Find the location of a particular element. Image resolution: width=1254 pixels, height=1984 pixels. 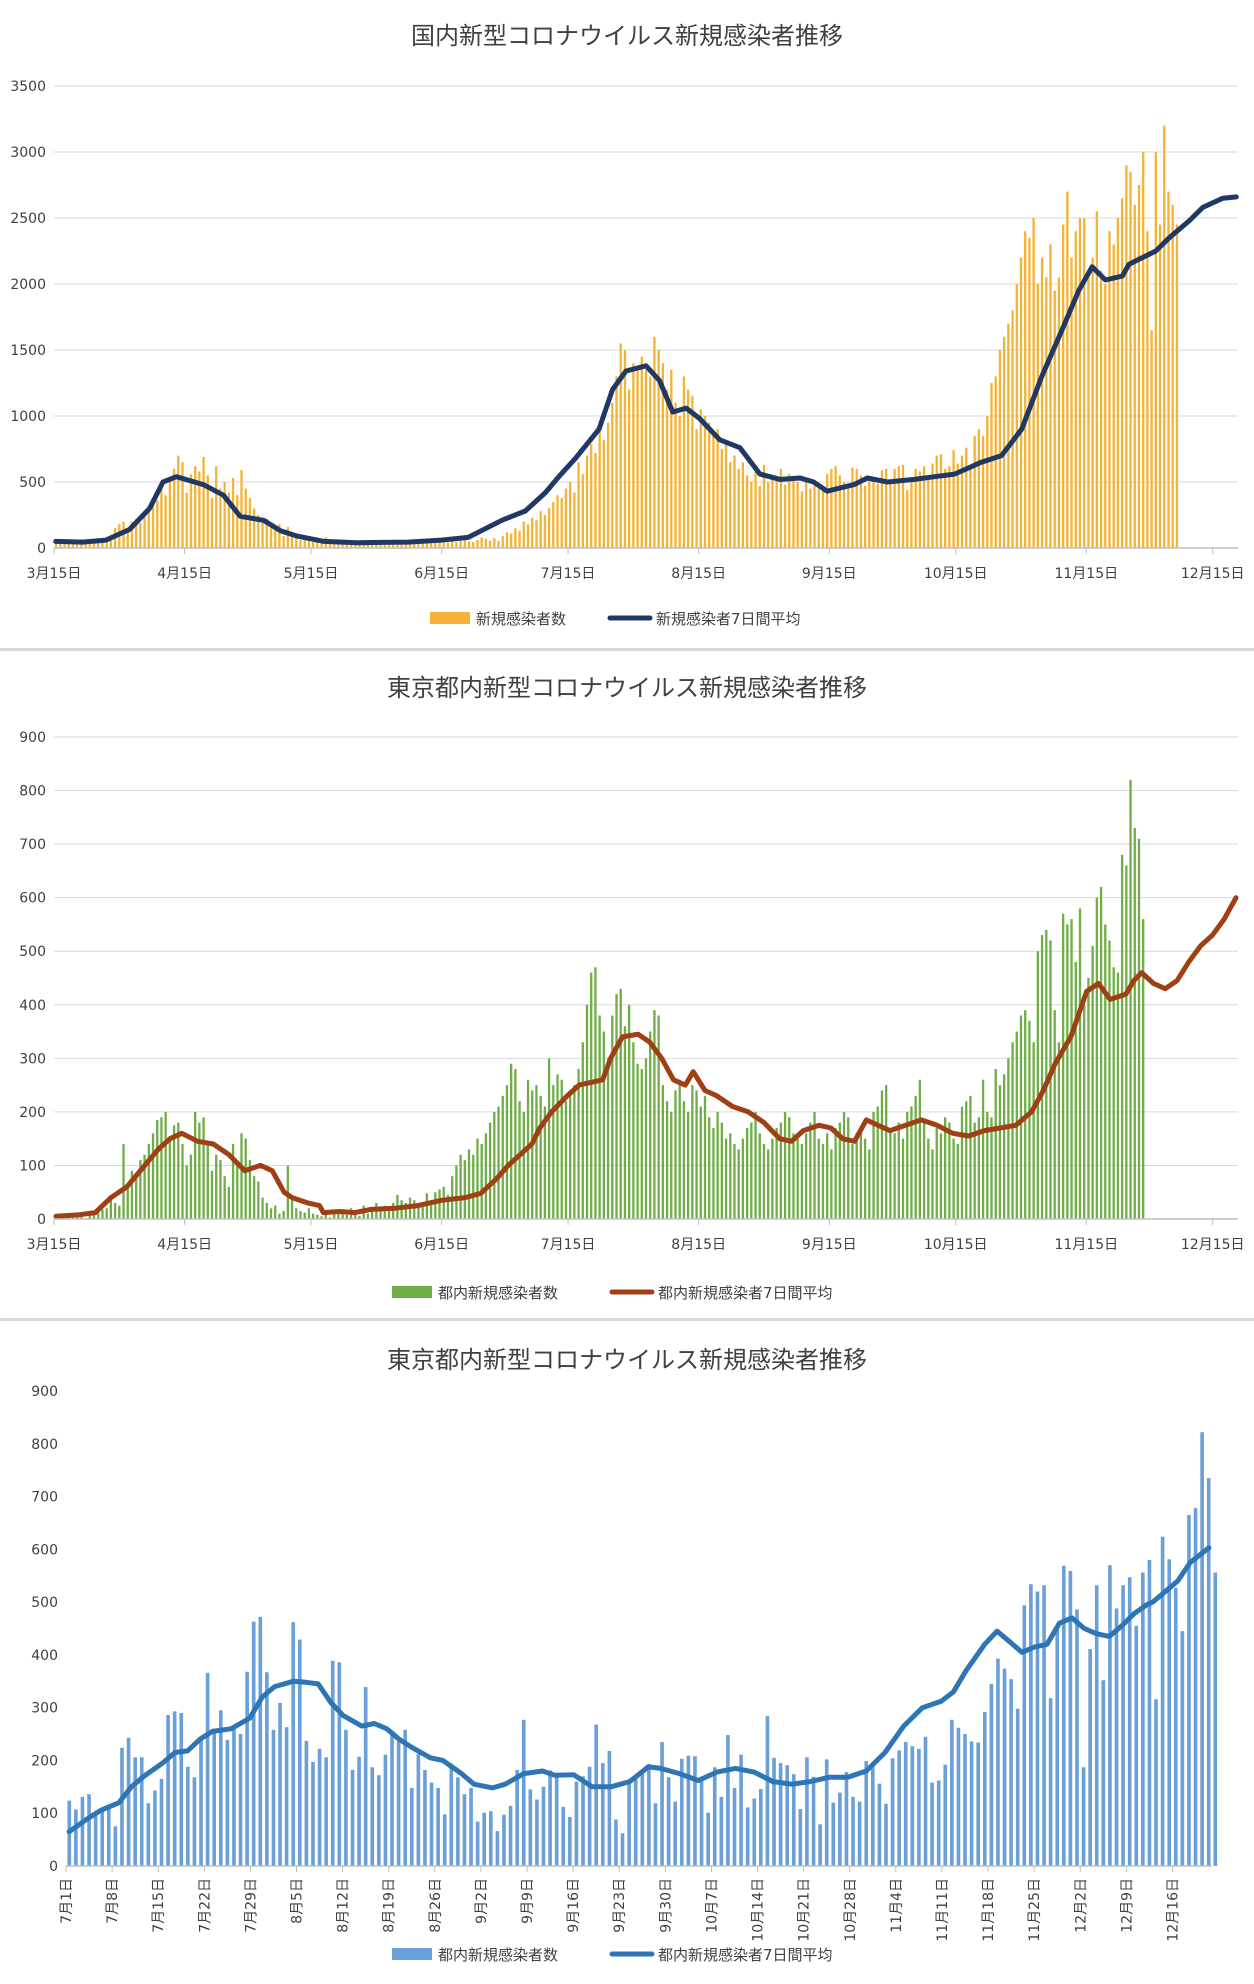

x-tick-label: 12月9日 is located at coordinates (1127, 1905).